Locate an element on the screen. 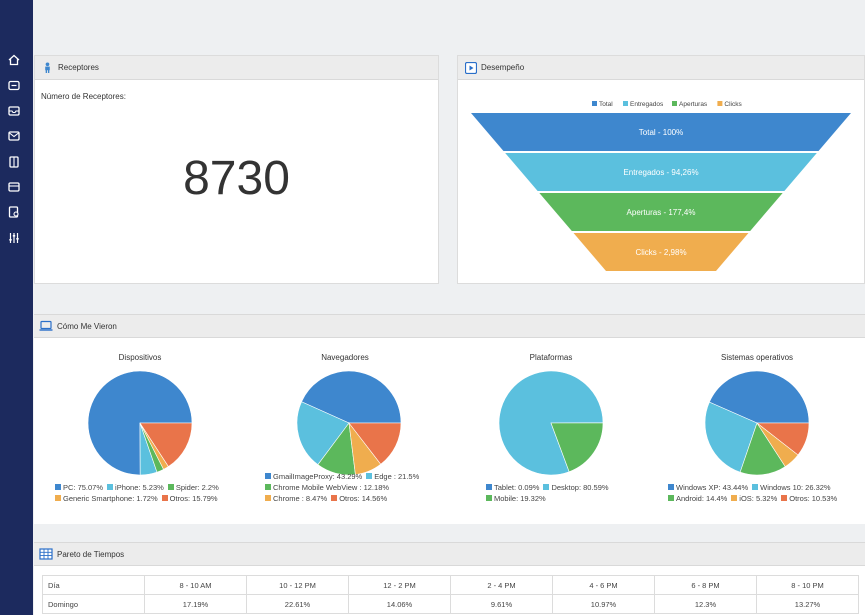 The height and width of the screenshot is (615, 865). column-header: 2 - 4 PM is located at coordinates (501, 585).